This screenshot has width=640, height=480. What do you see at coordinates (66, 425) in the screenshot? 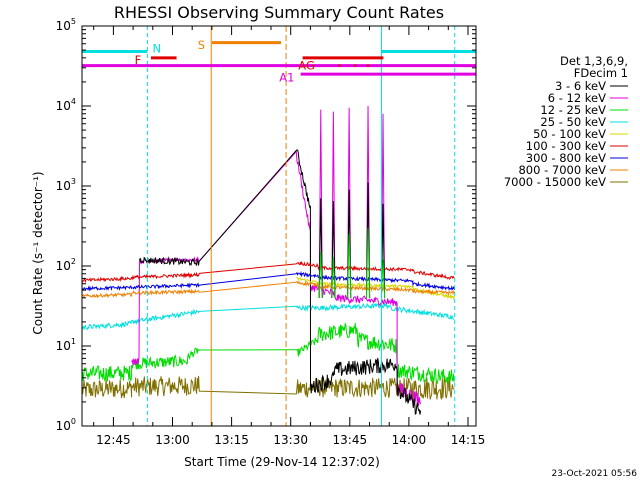
I see `y-tick-label: 10⁰` at bounding box center [66, 425].